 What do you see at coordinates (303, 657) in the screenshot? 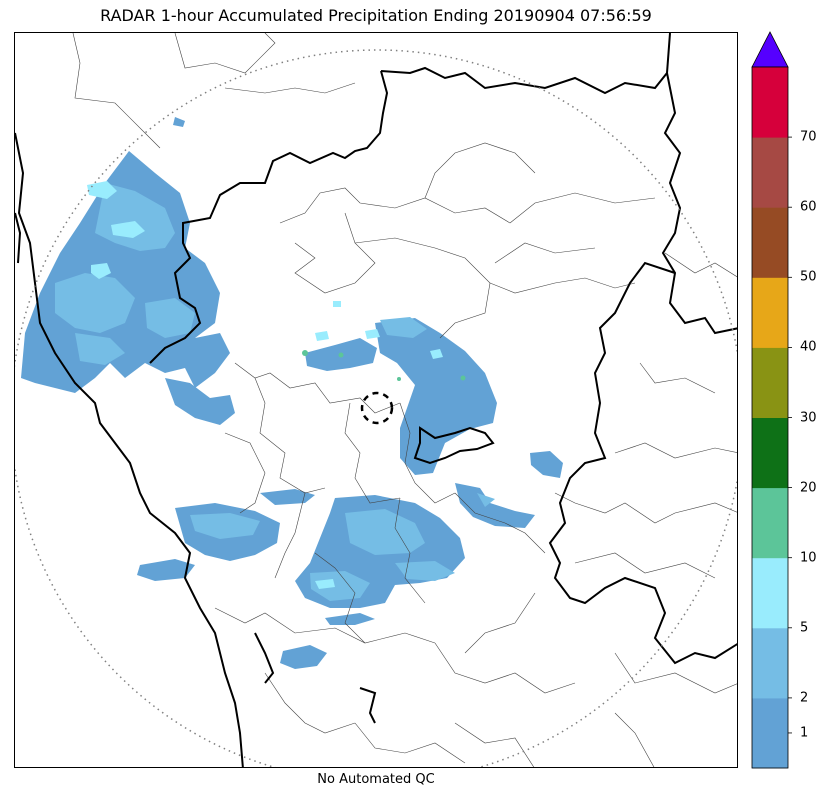
I see `precip-south-small-echo` at bounding box center [303, 657].